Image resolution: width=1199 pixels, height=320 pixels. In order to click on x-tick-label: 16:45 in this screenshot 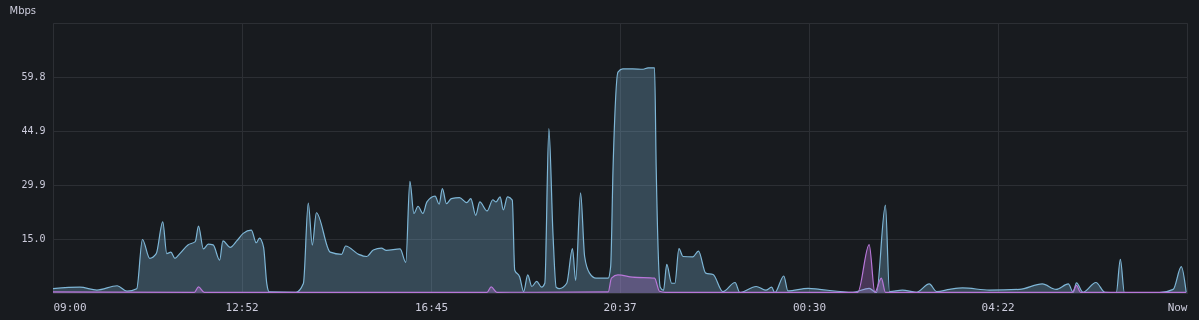, I will do `click(431, 307)`.